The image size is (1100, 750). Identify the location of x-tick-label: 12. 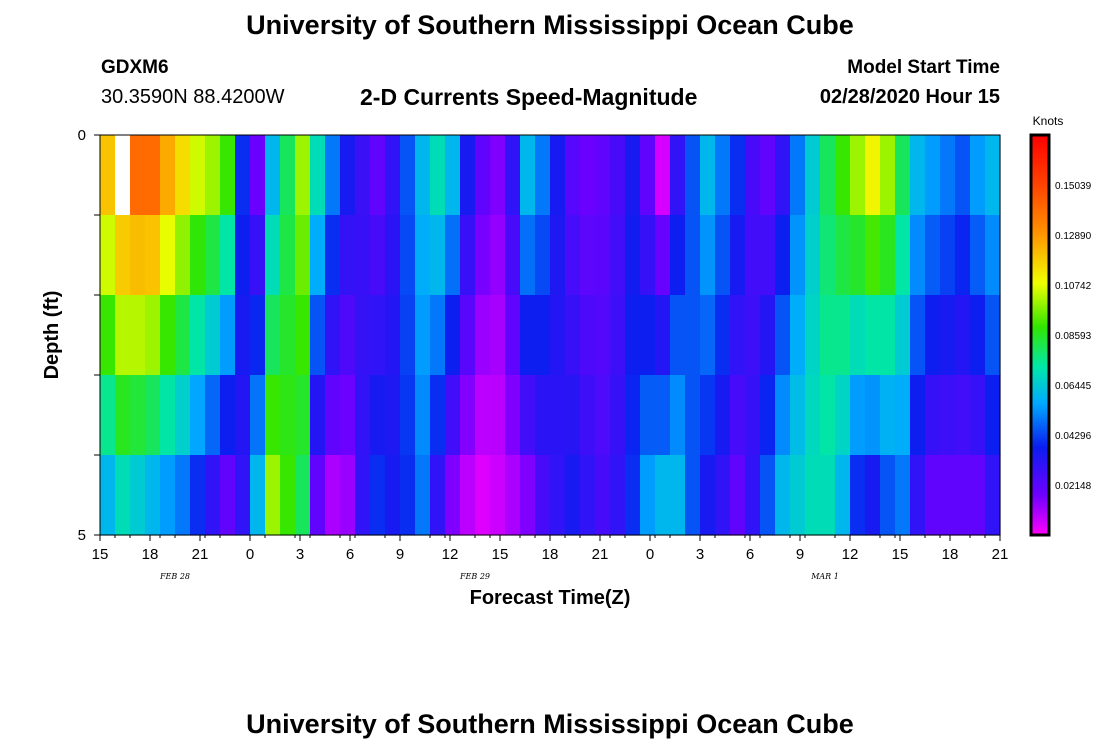
(850, 554).